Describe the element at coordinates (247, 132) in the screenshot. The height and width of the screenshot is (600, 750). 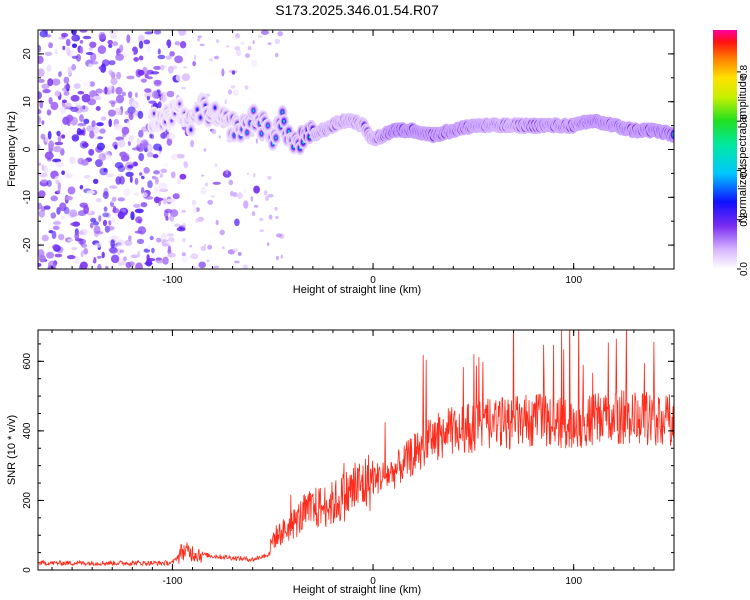
I see `ridge-cell` at that location.